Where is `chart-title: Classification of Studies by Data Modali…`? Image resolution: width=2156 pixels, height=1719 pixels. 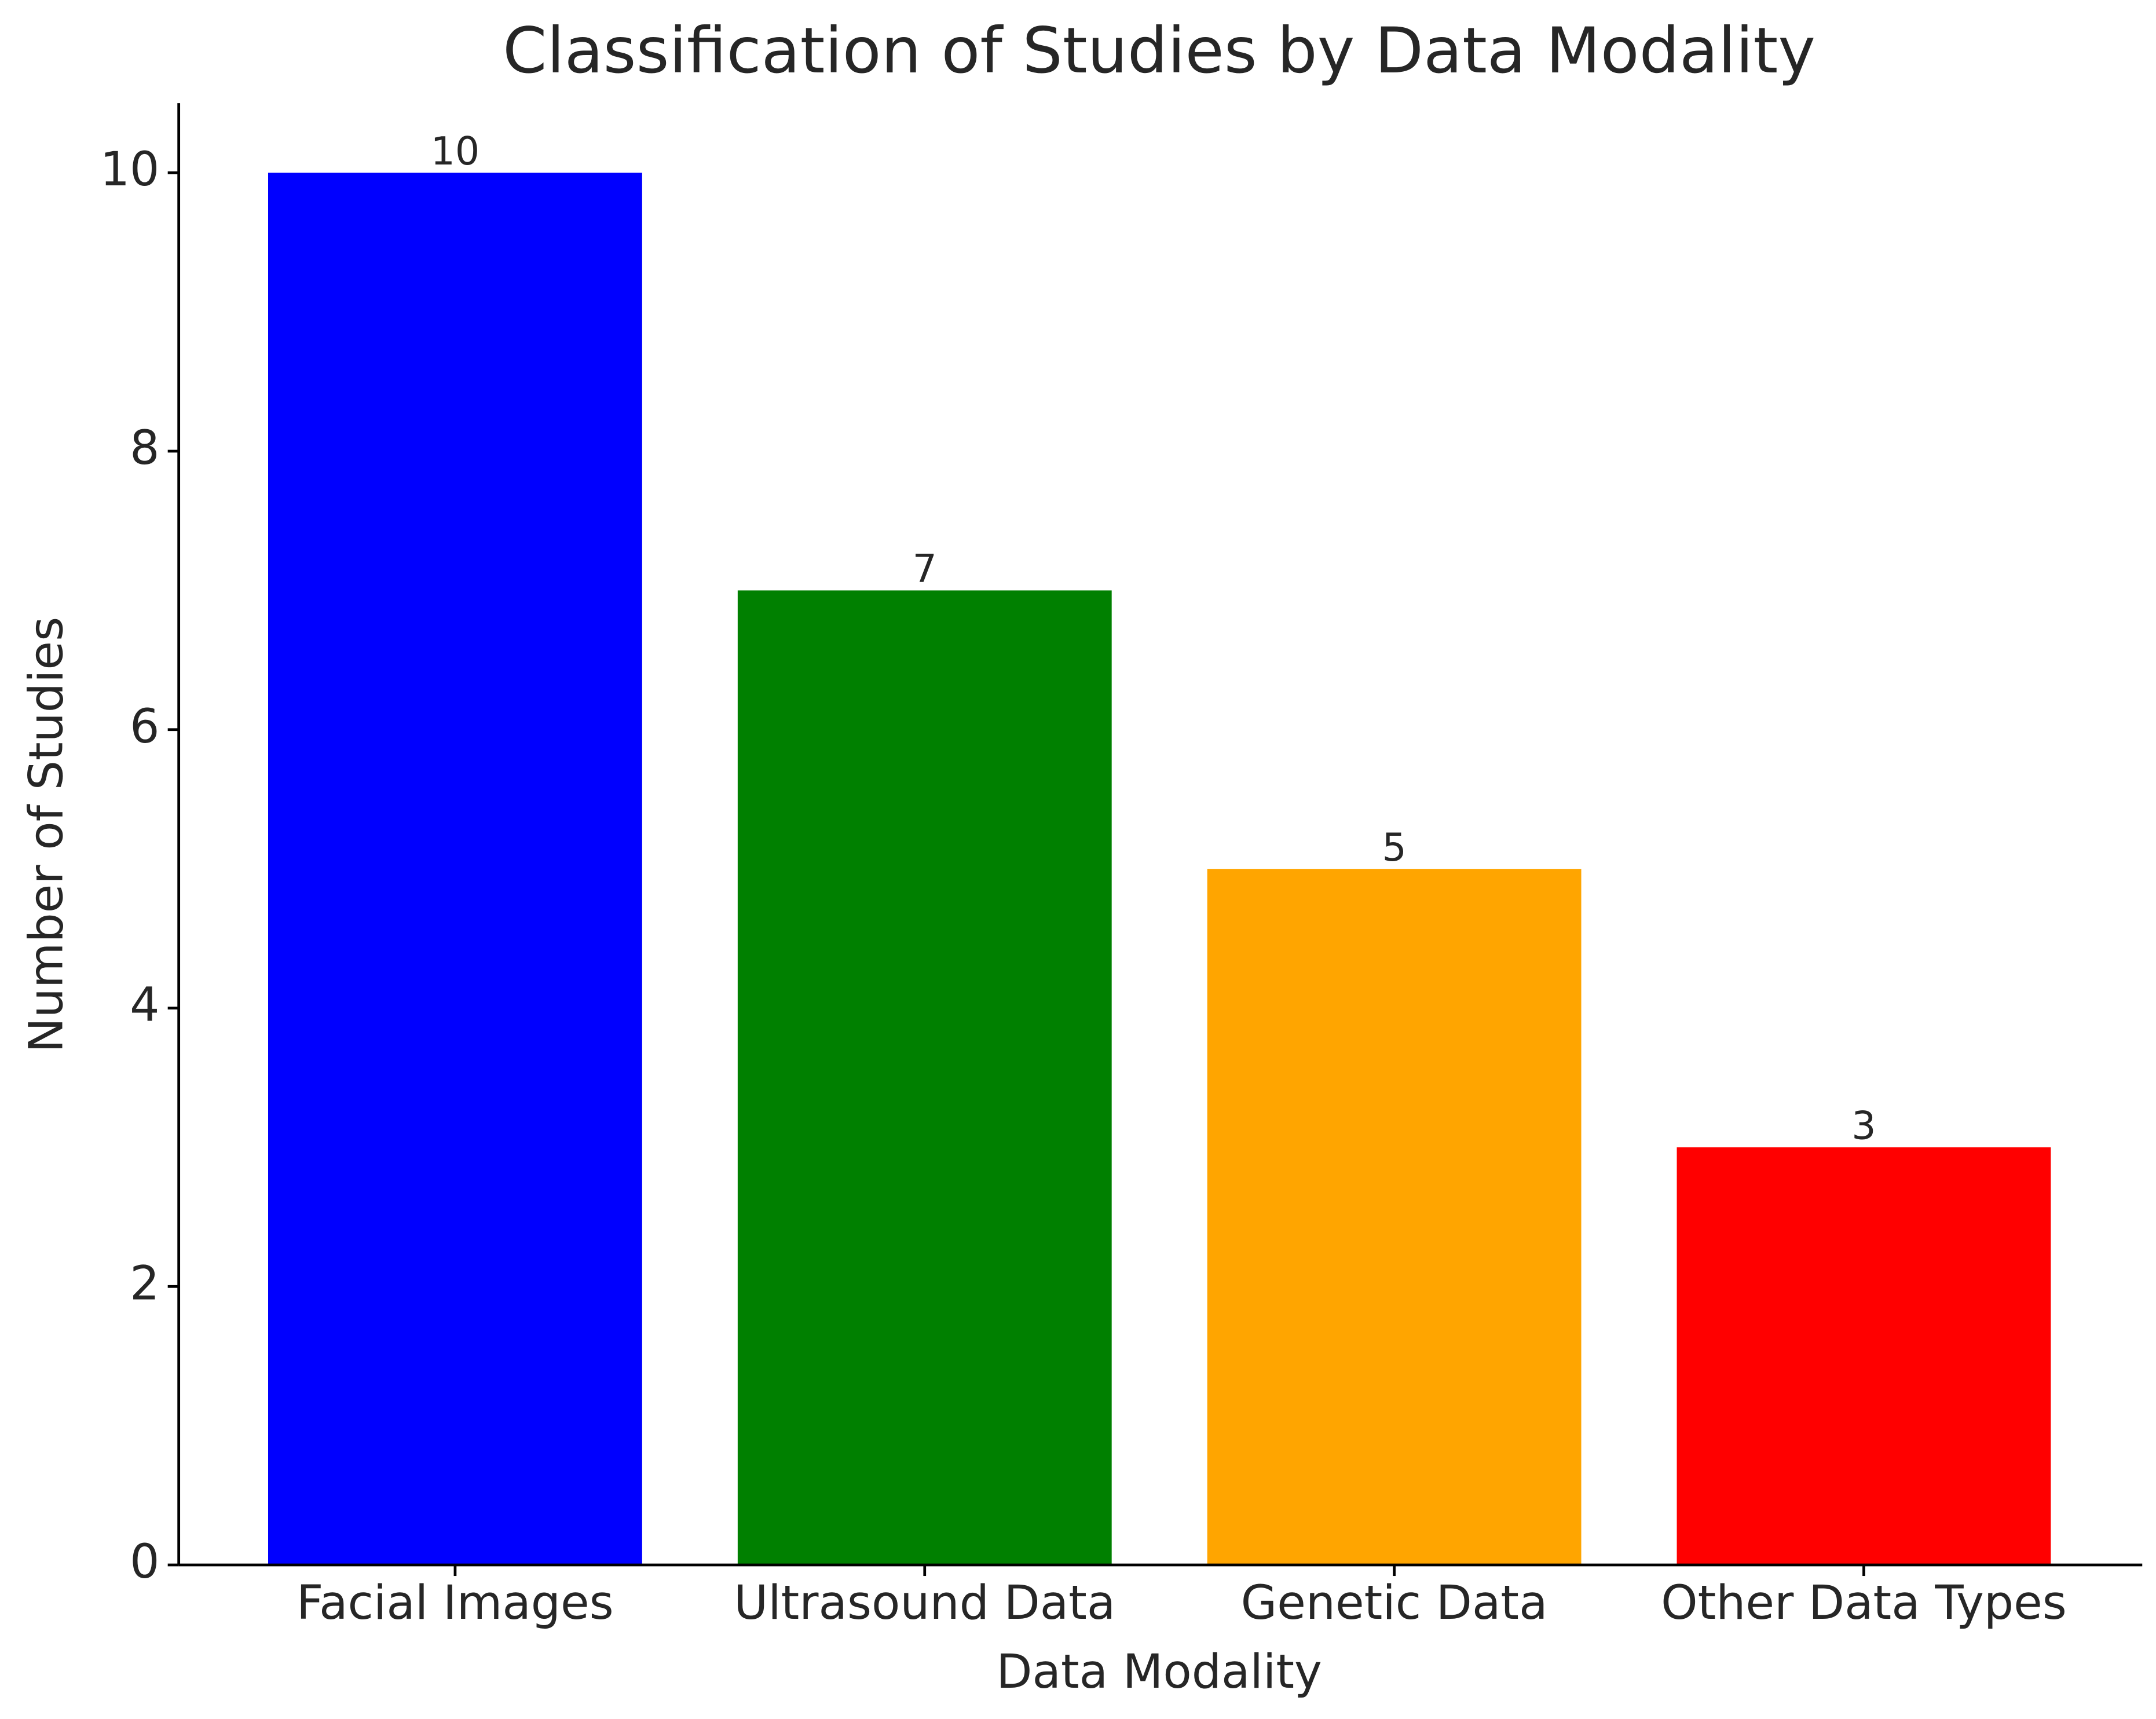
chart-title: Classification of Studies by Data Modali… is located at coordinates (1159, 50).